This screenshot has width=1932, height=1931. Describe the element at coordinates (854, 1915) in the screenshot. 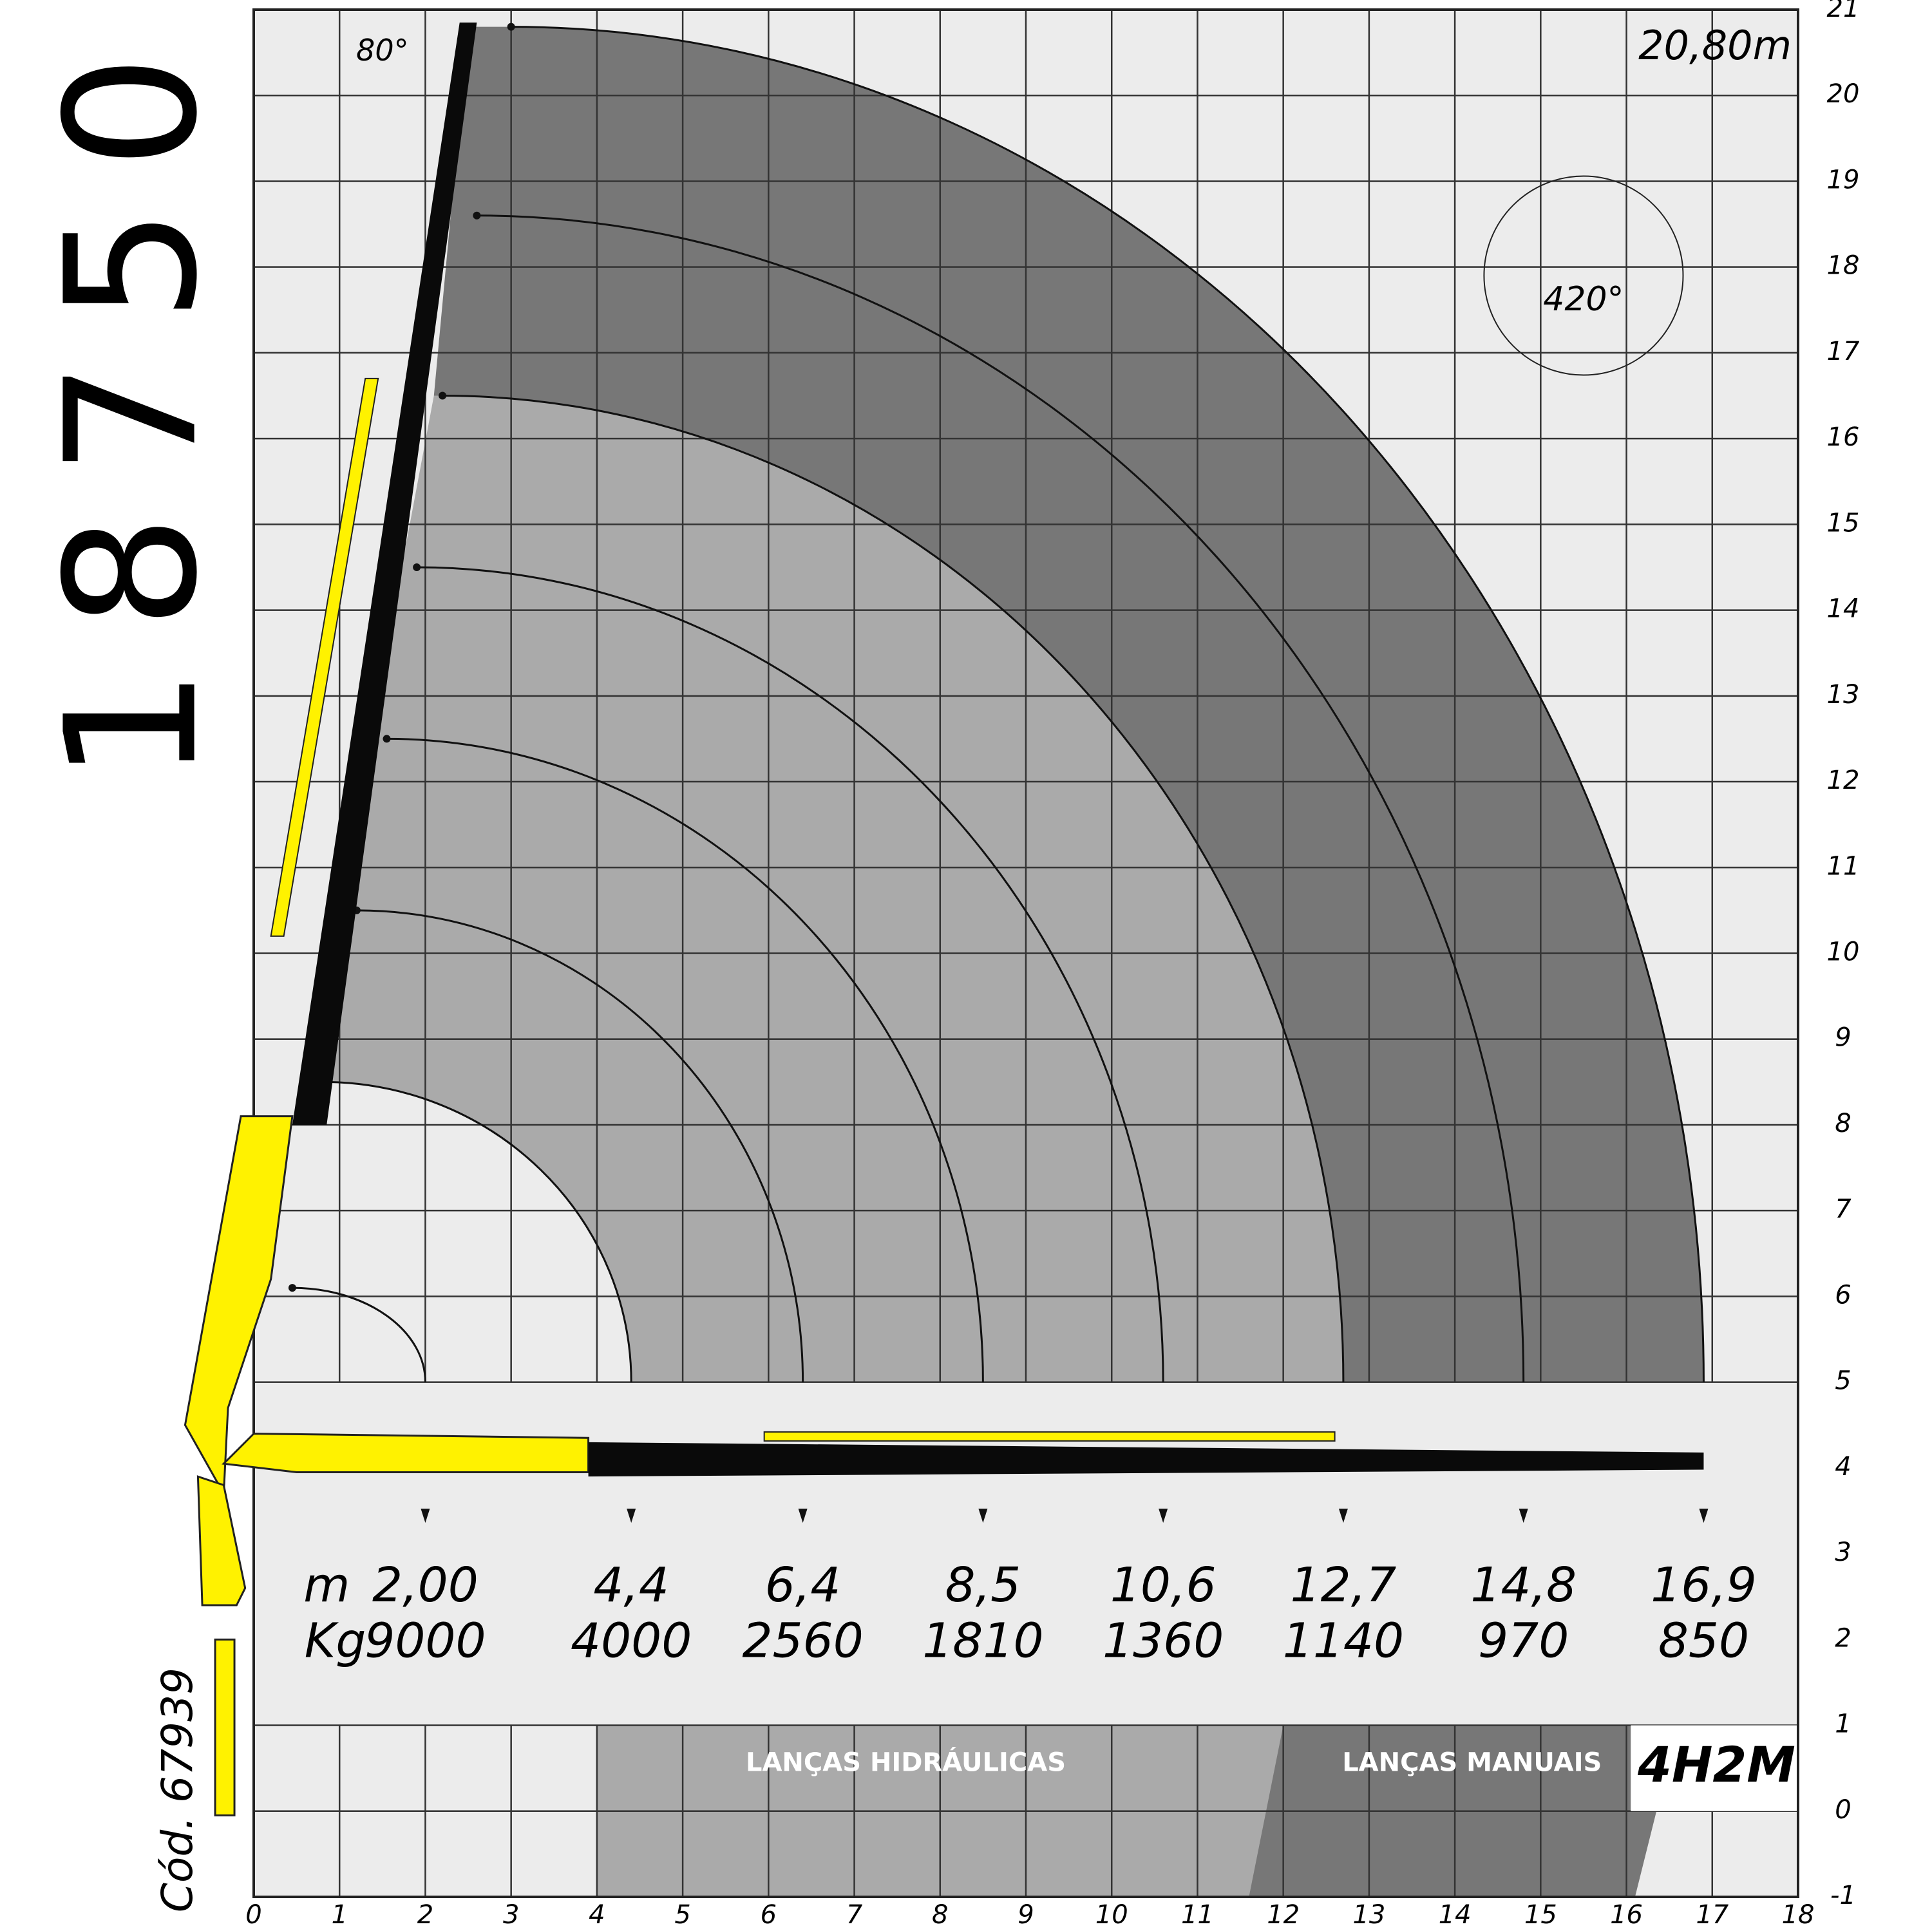

I see `x-tick-label: 7` at that location.